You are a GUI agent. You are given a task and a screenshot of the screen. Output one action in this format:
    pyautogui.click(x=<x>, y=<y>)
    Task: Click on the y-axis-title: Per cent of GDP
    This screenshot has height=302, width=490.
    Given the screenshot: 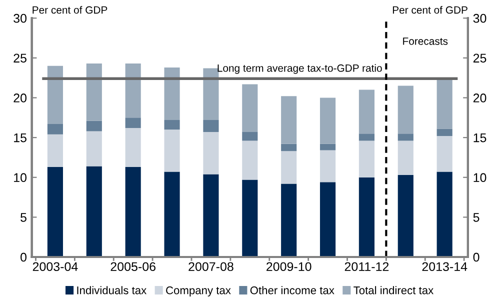 What is the action you would take?
    pyautogui.click(x=70, y=10)
    